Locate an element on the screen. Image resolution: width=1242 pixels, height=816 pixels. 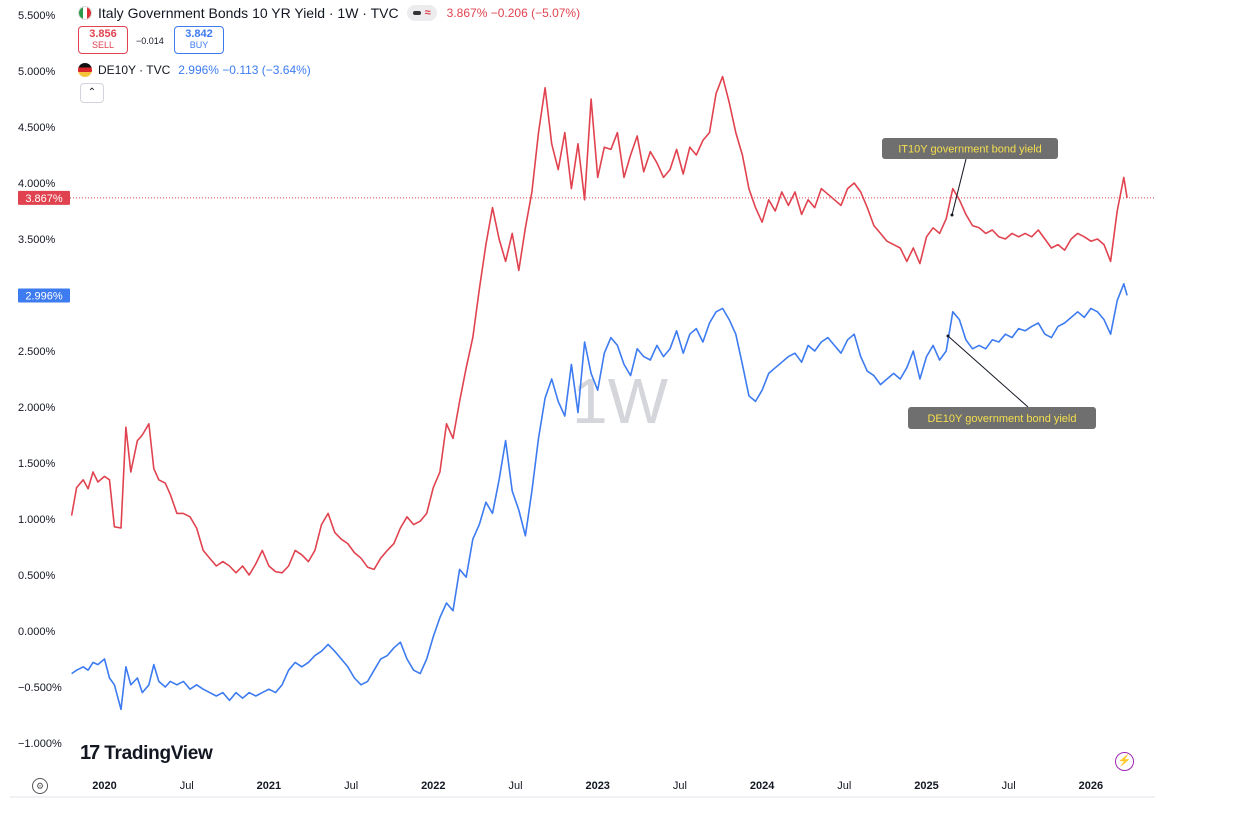
eye-icon is located at coordinates (416, 13).